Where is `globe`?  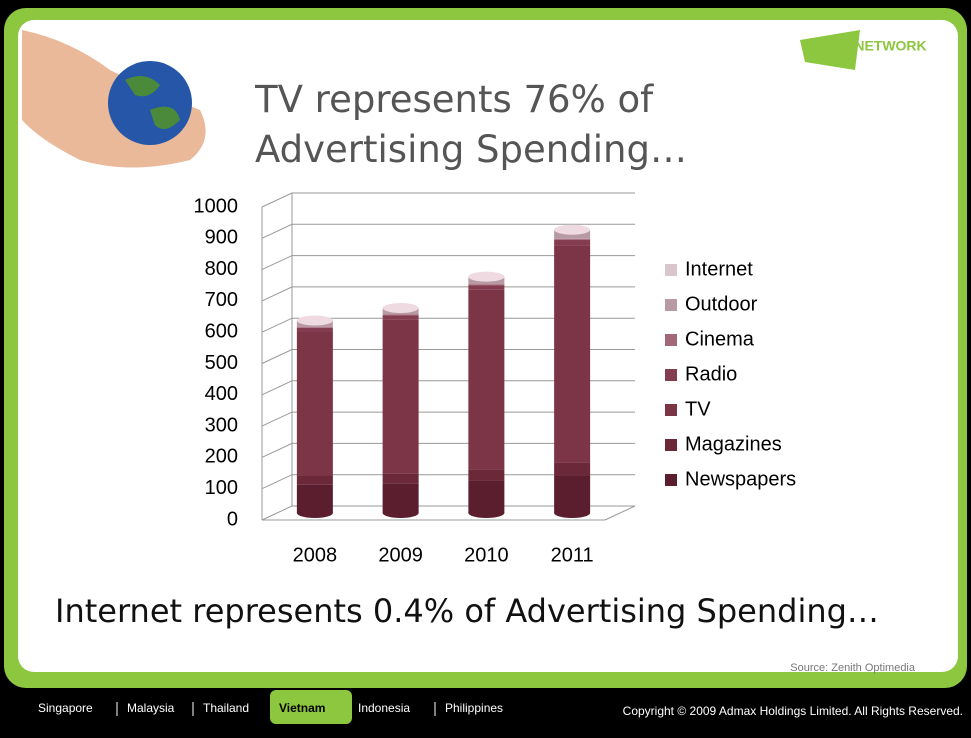 globe is located at coordinates (150, 103).